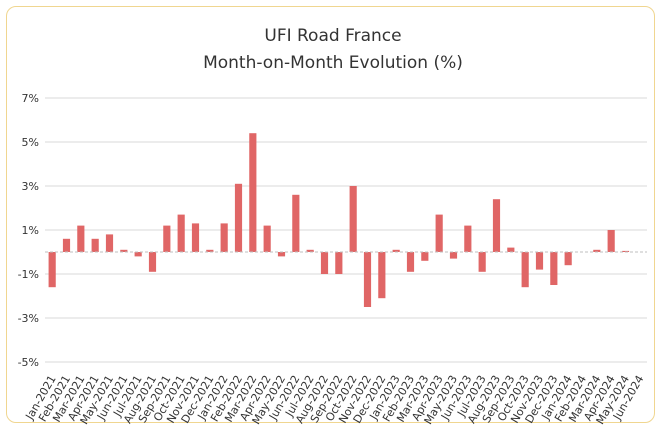 Image resolution: width=663 pixels, height=438 pixels. Describe the element at coordinates (28, 318) in the screenshot. I see `y-tick-label: -3%` at that location.